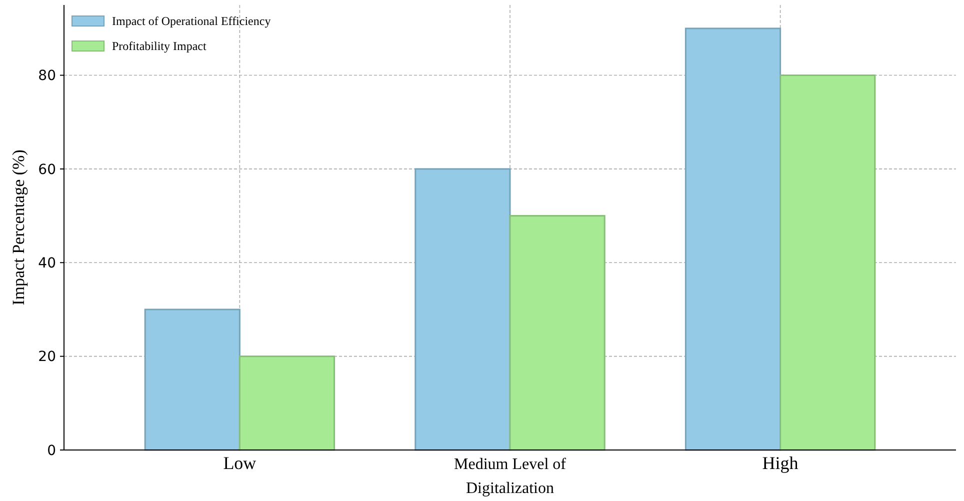 This screenshot has height=501, width=964. I want to click on x-tick-label: Low, so click(239, 463).